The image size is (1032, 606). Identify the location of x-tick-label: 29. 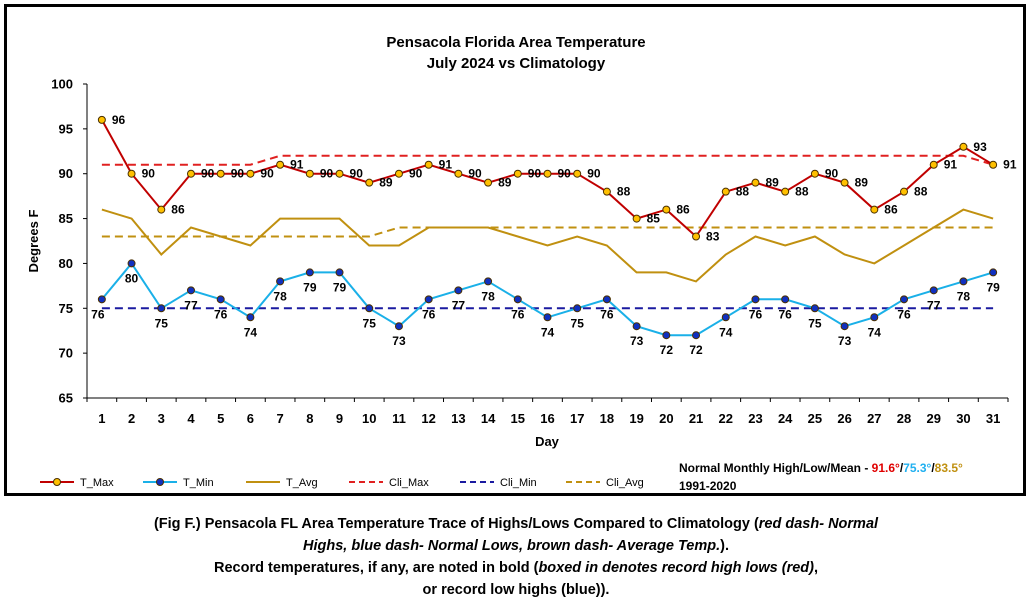
(933, 418).